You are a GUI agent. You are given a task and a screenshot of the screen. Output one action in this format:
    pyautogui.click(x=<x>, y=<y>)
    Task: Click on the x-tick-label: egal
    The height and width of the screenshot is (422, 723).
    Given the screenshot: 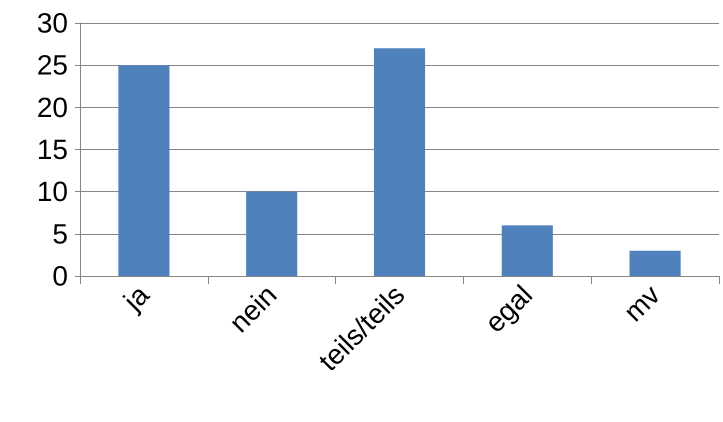 What is the action you would take?
    pyautogui.click(x=508, y=308)
    